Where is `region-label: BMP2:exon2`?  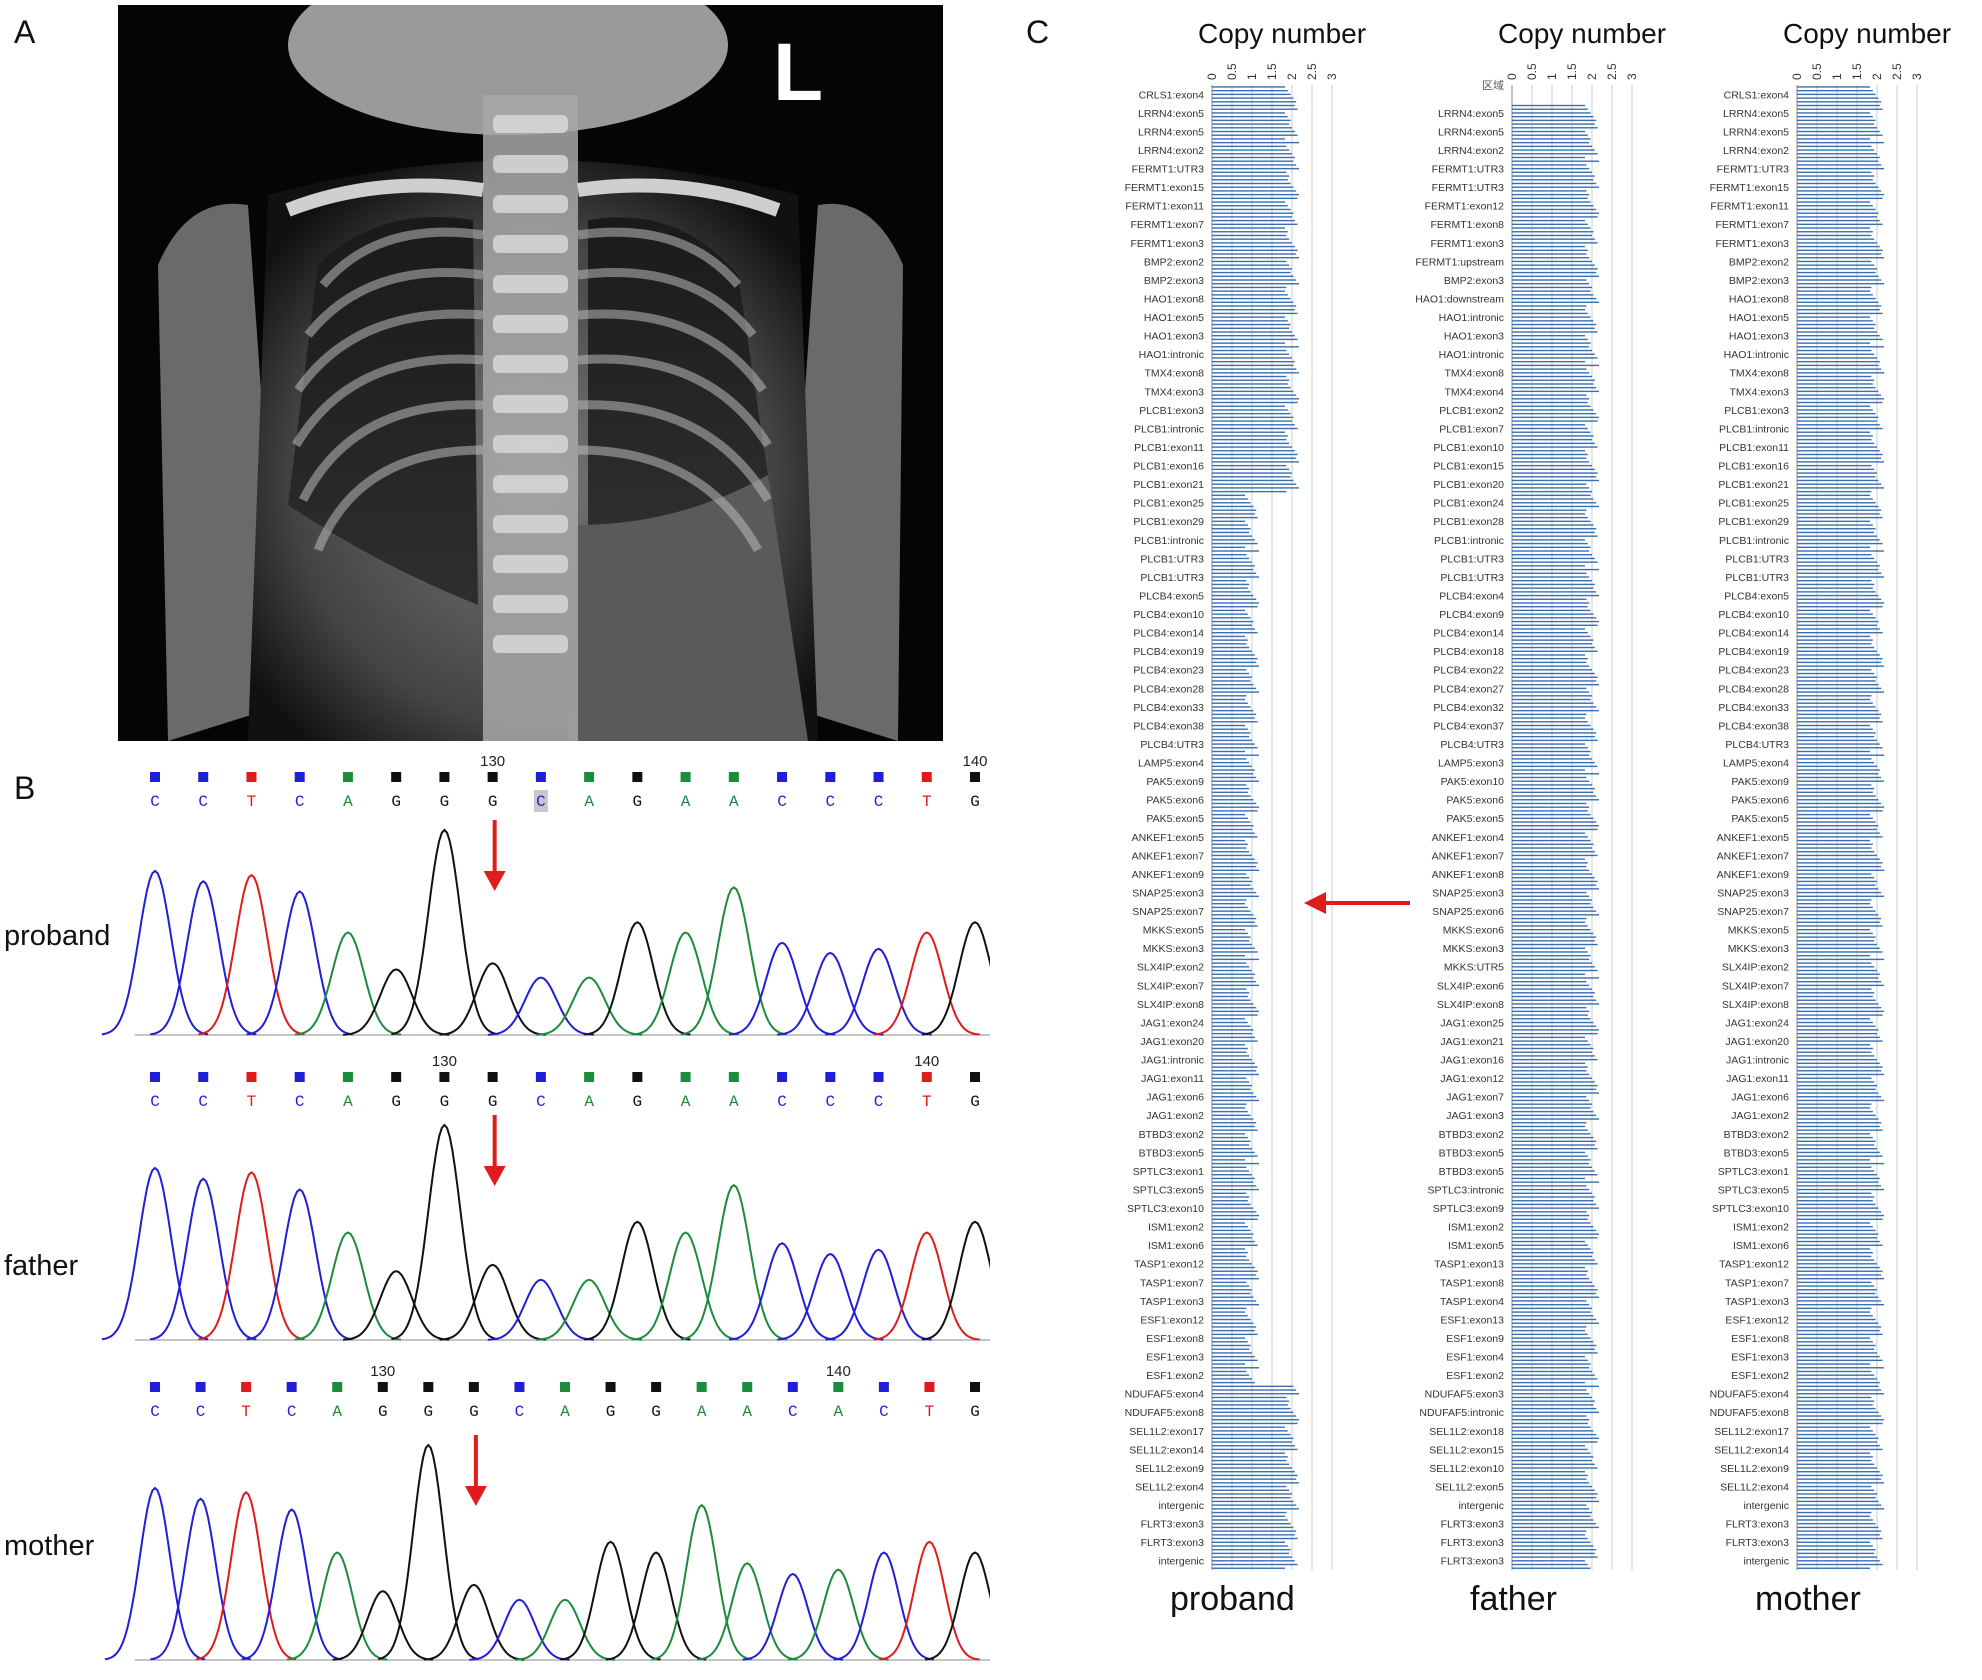
region-label: BMP2:exon2 is located at coordinates (1759, 262).